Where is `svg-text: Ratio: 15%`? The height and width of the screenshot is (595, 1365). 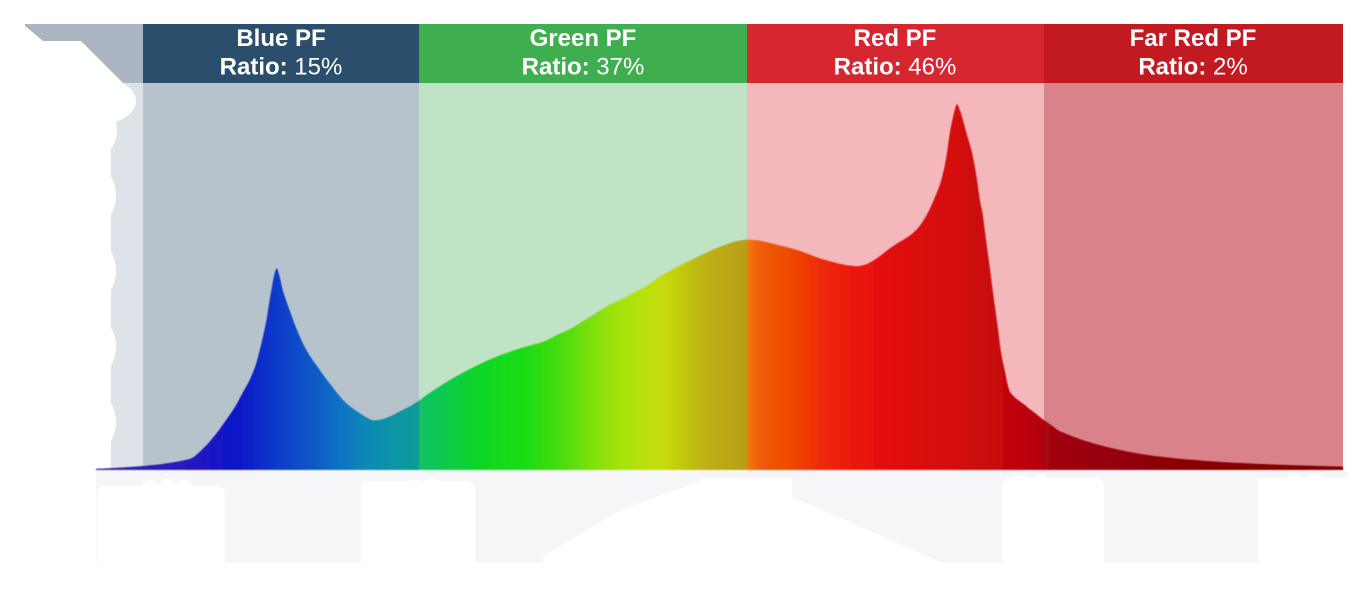 svg-text: Ratio: 15% is located at coordinates (281, 67).